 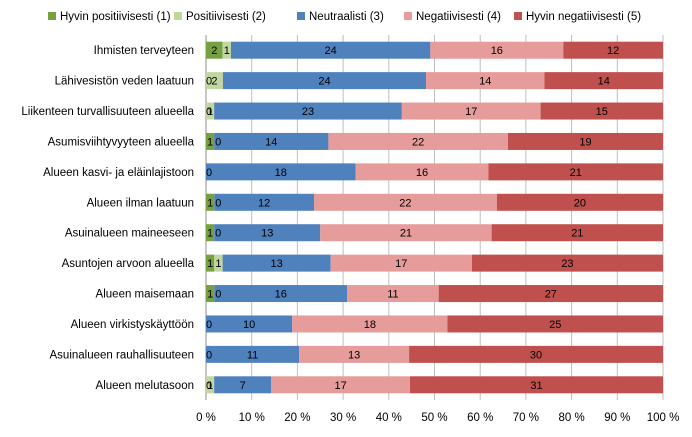 What do you see at coordinates (252, 418) in the screenshot?
I see `x-tick-label: 10 %` at bounding box center [252, 418].